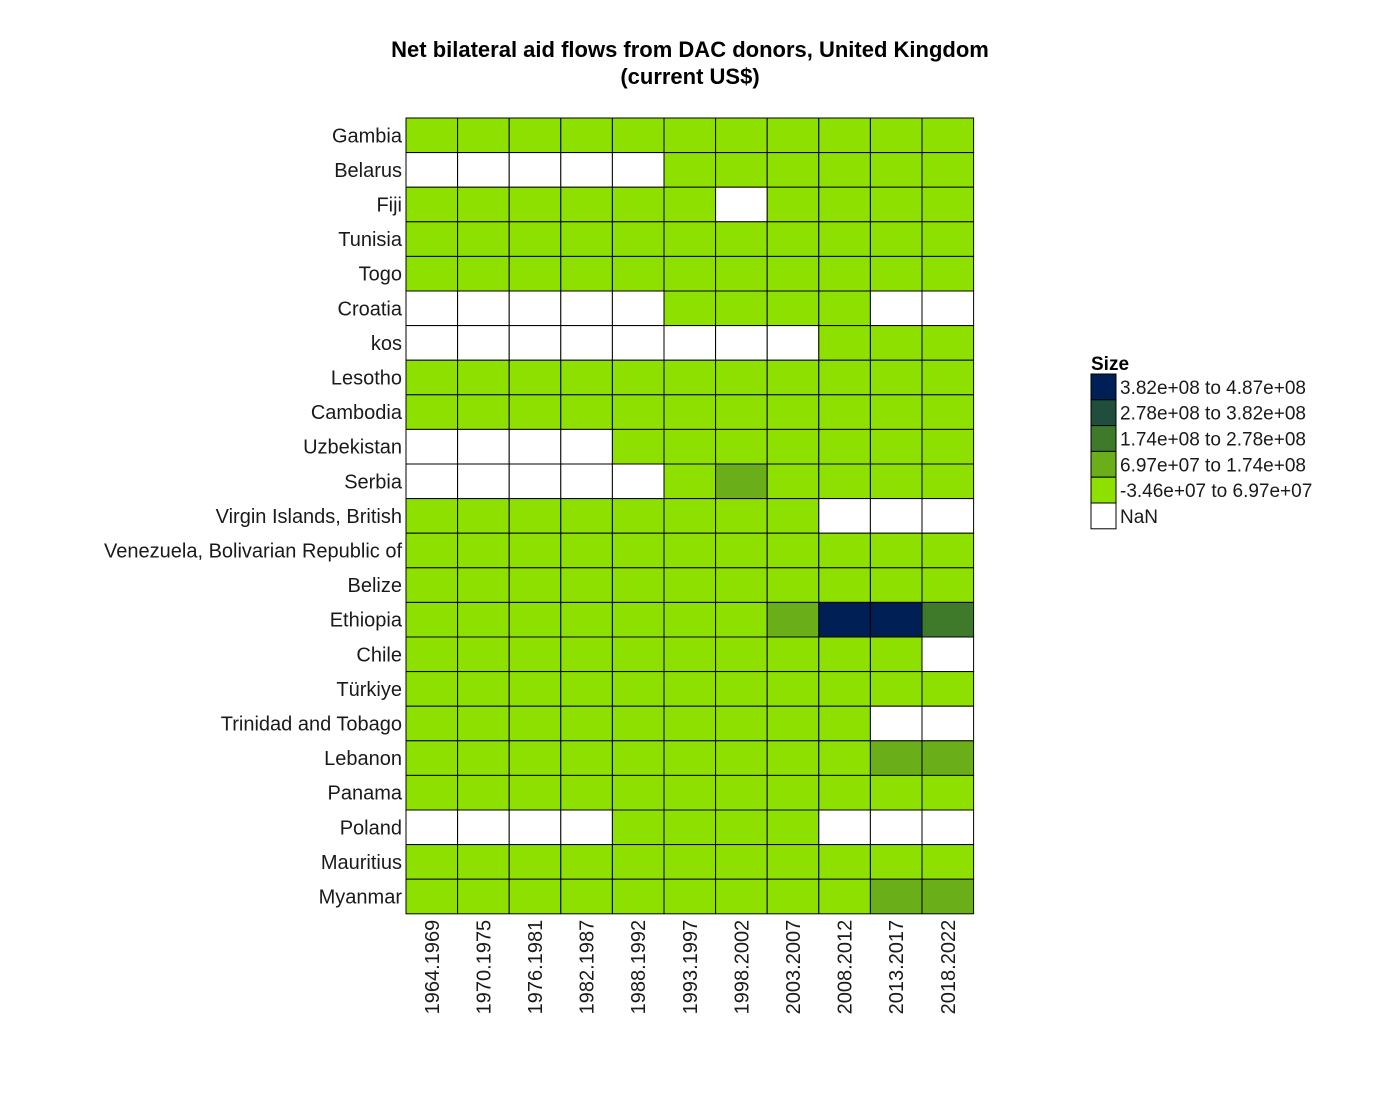 This screenshot has height=1100, width=1400. What do you see at coordinates (1139, 517) in the screenshot?
I see `legend-label: NaN` at bounding box center [1139, 517].